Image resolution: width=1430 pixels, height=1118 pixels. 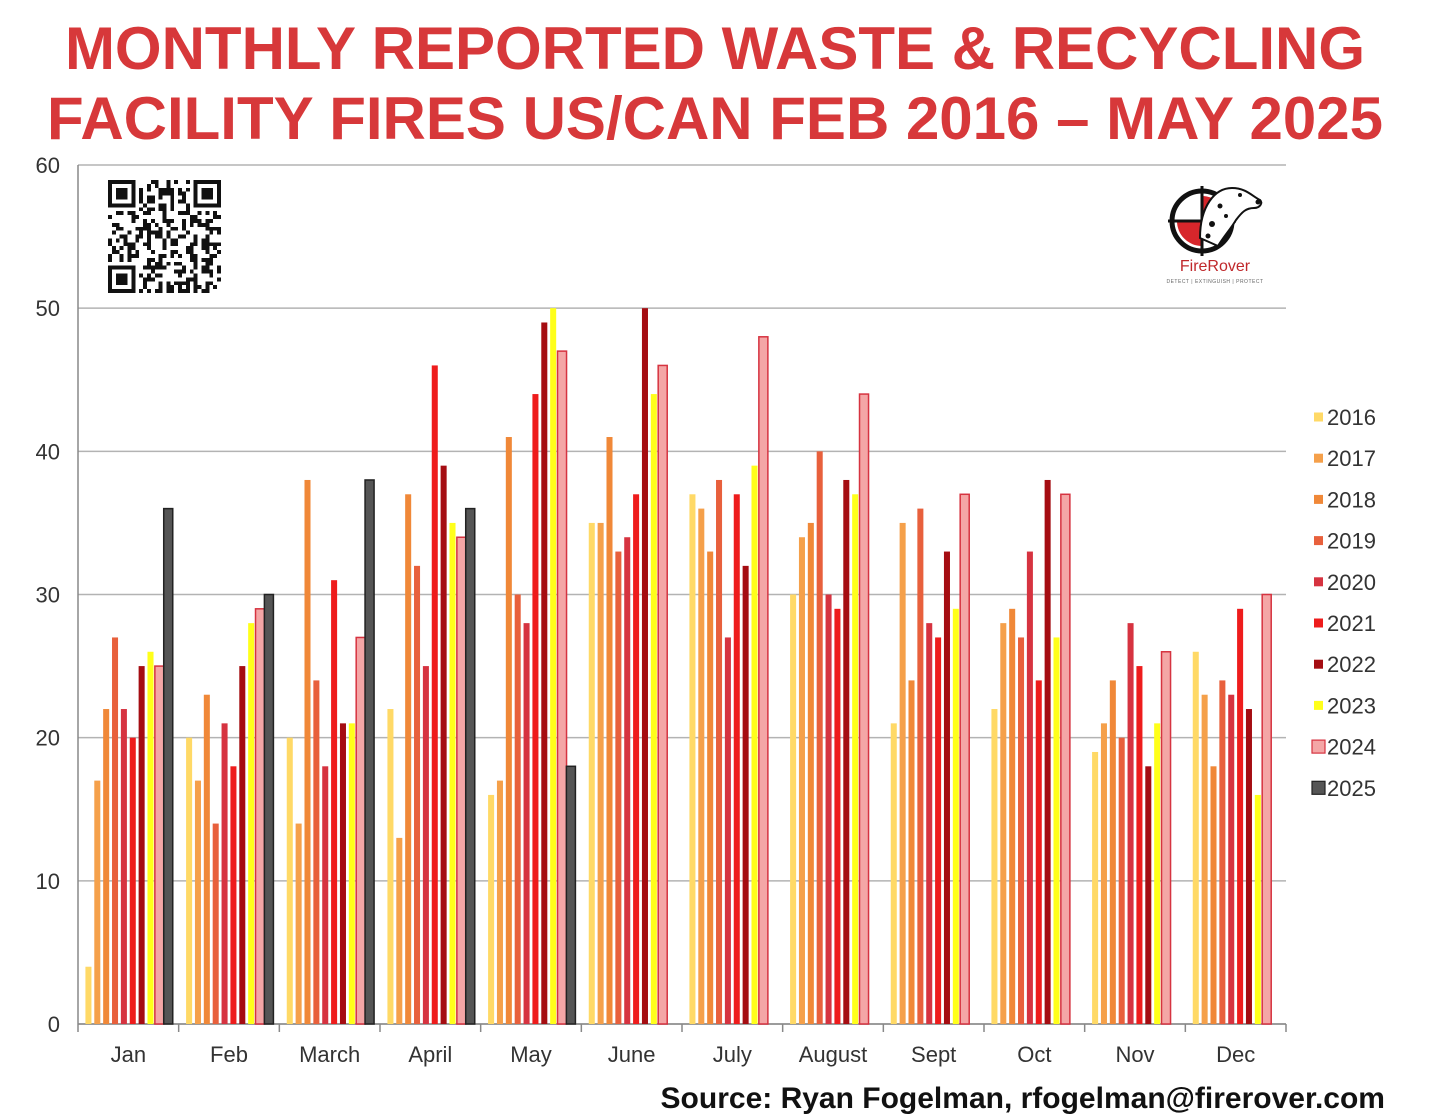 What do you see at coordinates (351, 873) in the screenshot?
I see `bar-2023-march` at bounding box center [351, 873].